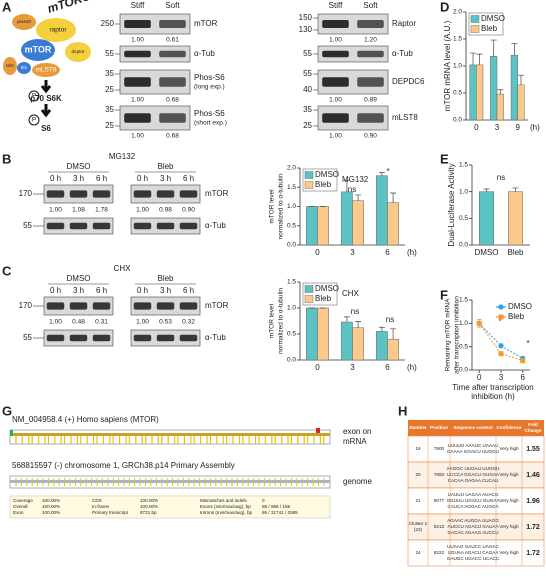 Image resolution: width=546 pixels, height=577 pixels. I want to click on column-header: Sequence context, so click(473, 427).